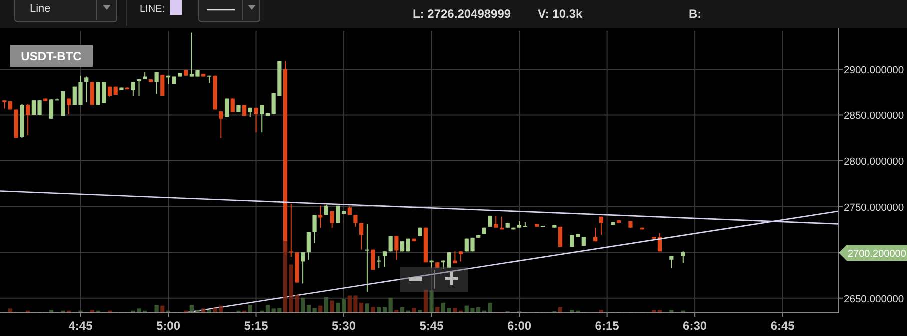  Describe the element at coordinates (874, 162) in the screenshot. I see `y-tick-label: 2800.000000` at that location.